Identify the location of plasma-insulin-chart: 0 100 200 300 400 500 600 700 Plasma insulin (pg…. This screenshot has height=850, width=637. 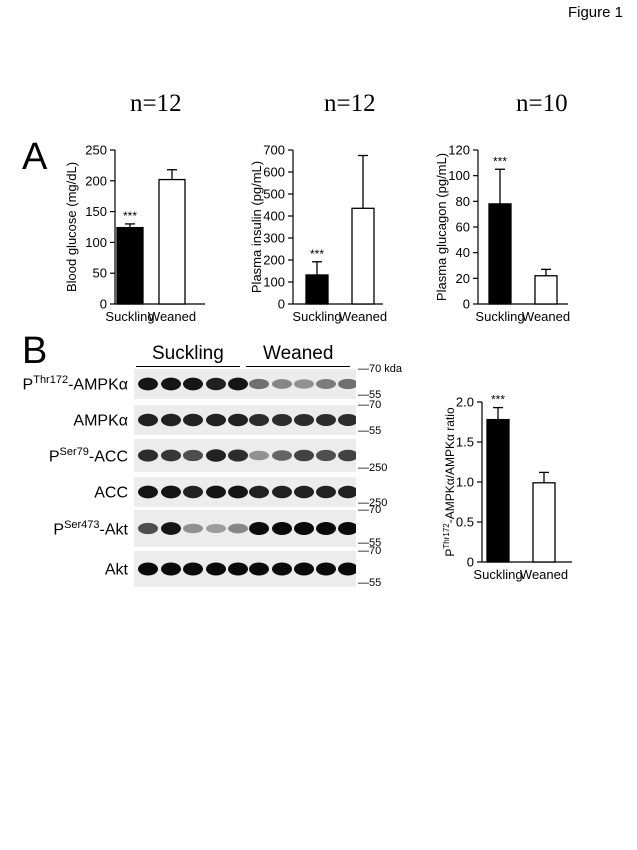
(318, 234).